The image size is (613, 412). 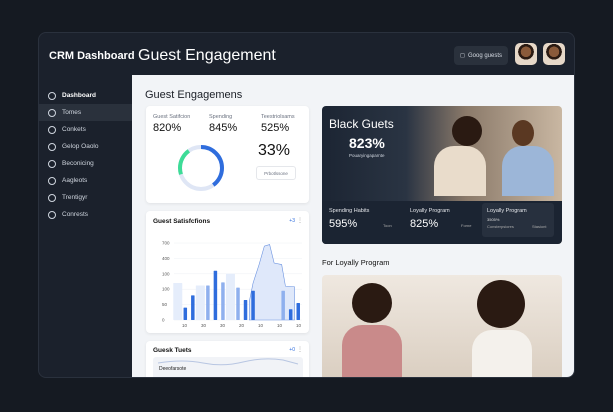 What do you see at coordinates (367, 143) in the screenshot?
I see `hero-value: 823%` at bounding box center [367, 143].